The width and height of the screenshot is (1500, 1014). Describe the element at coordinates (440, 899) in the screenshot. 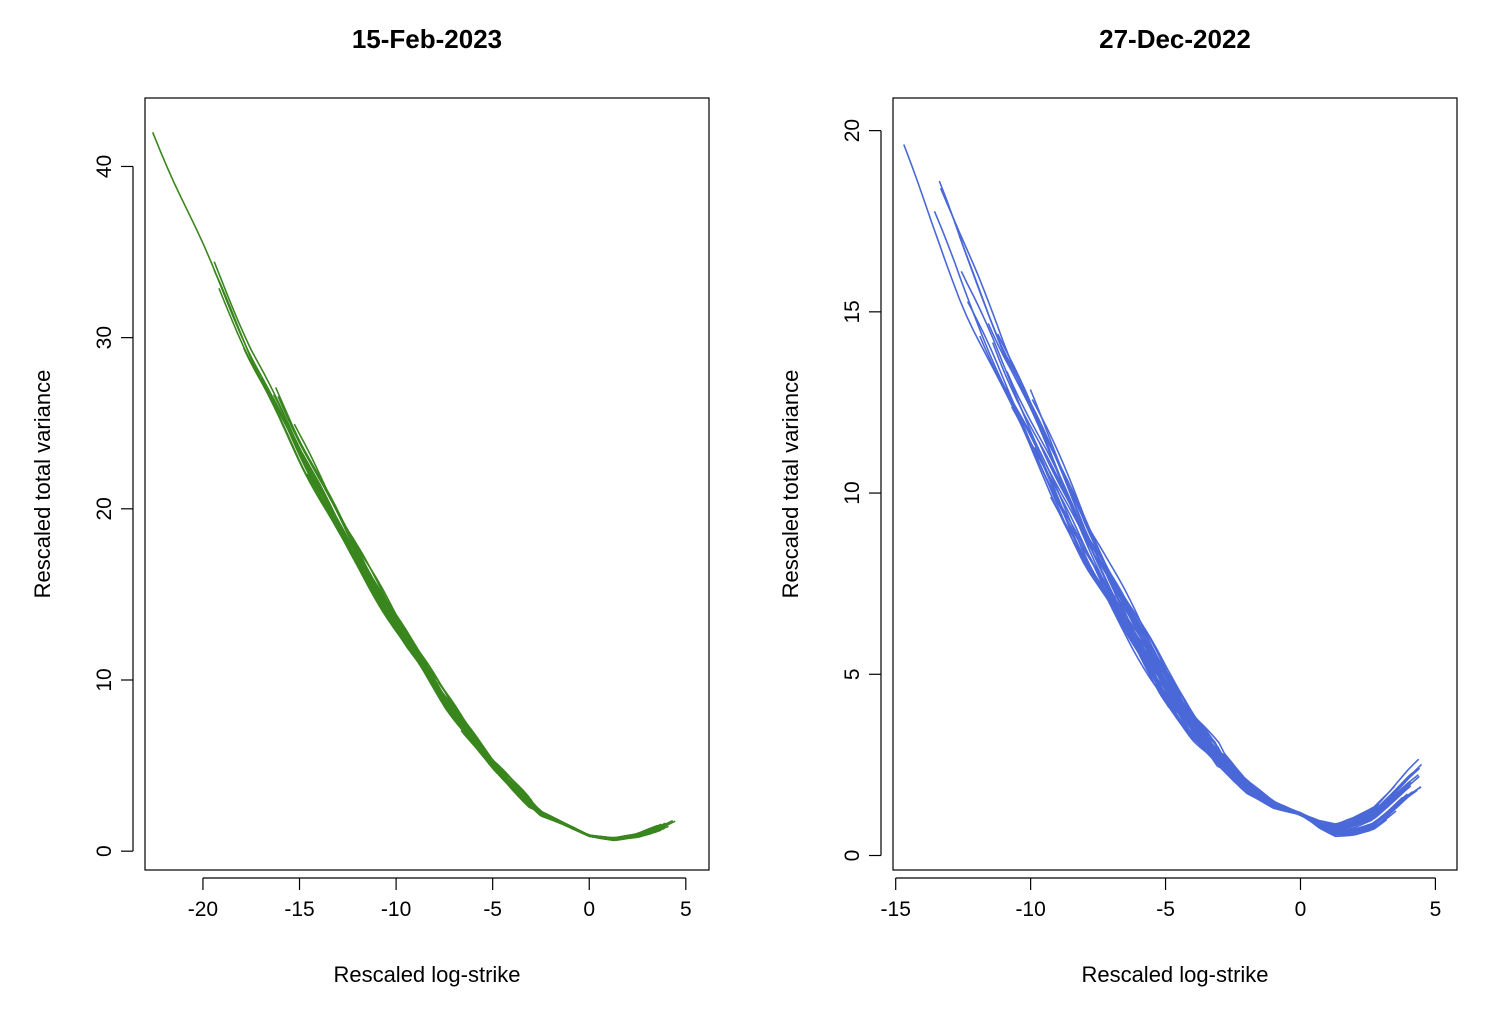

I see `x-axis: -20 -15 -10 -5 0 5` at that location.